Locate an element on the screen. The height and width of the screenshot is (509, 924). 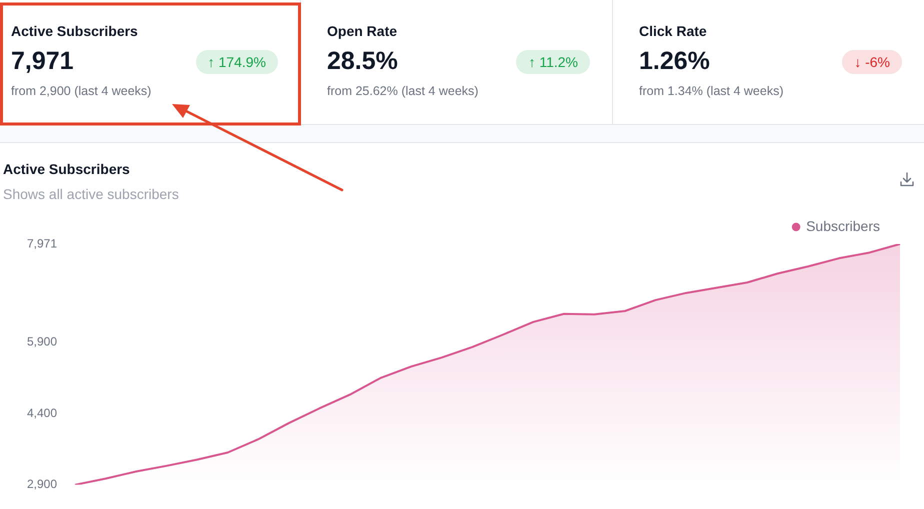
y-tick-label: 2,900 is located at coordinates (42, 484).